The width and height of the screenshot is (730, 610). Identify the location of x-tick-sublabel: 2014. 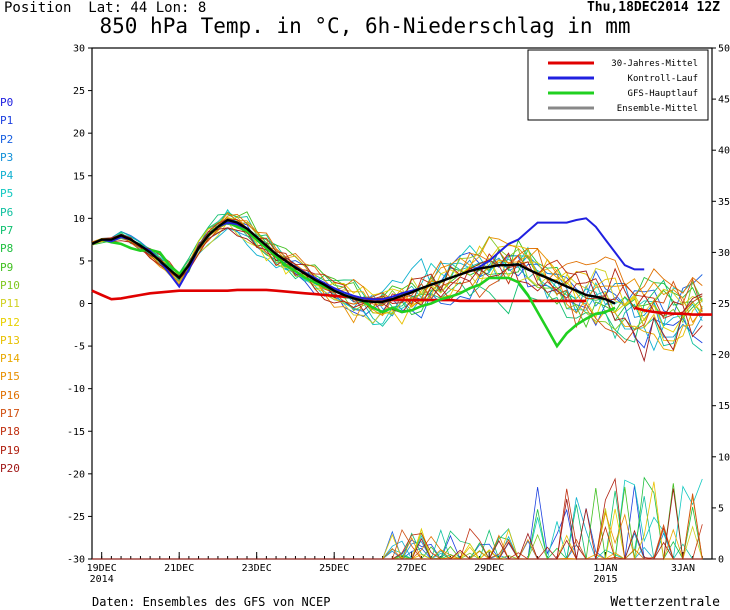
(102, 579).